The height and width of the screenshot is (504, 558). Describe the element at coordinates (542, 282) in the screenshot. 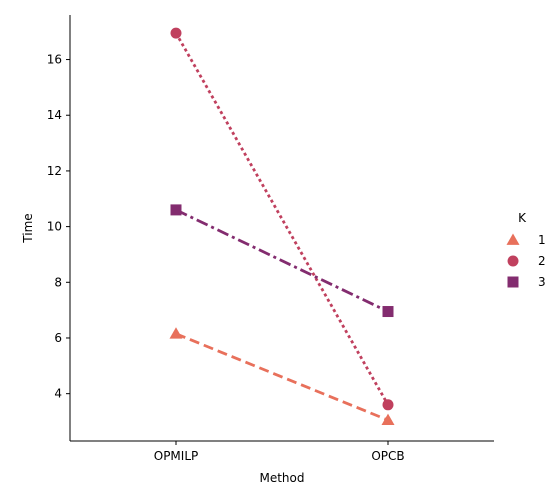

I see `legend-label-k3: 3` at that location.